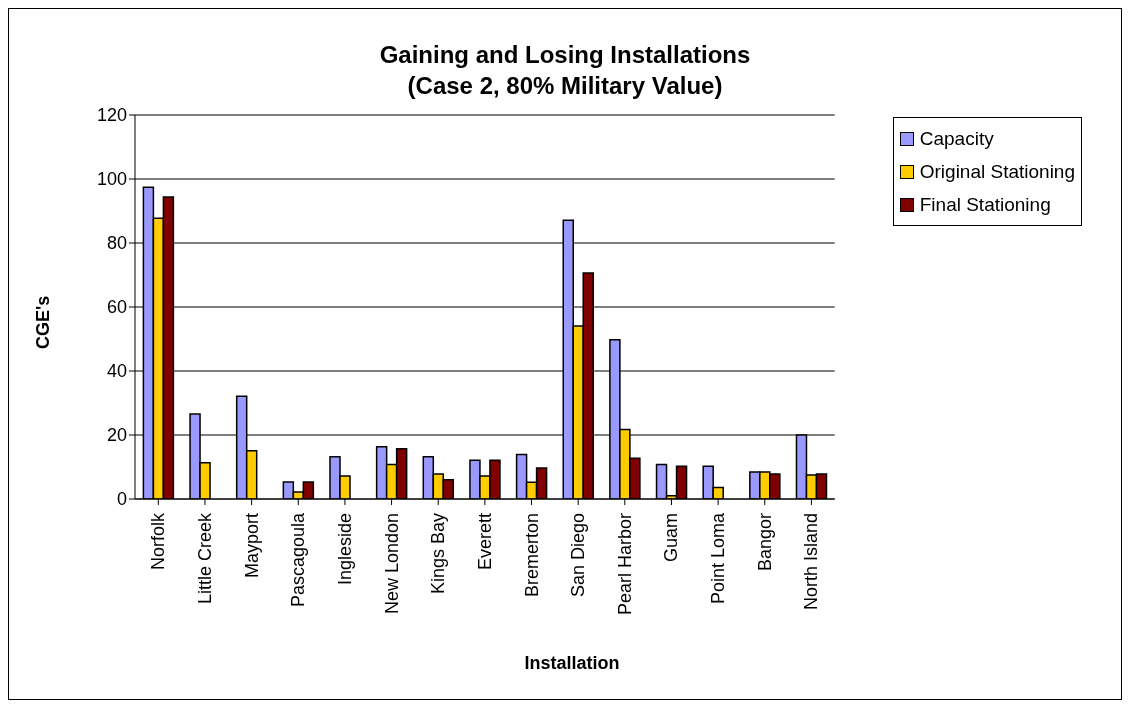 This screenshot has width=1130, height=710. I want to click on x-tick-label: Bremerton, so click(531, 555).